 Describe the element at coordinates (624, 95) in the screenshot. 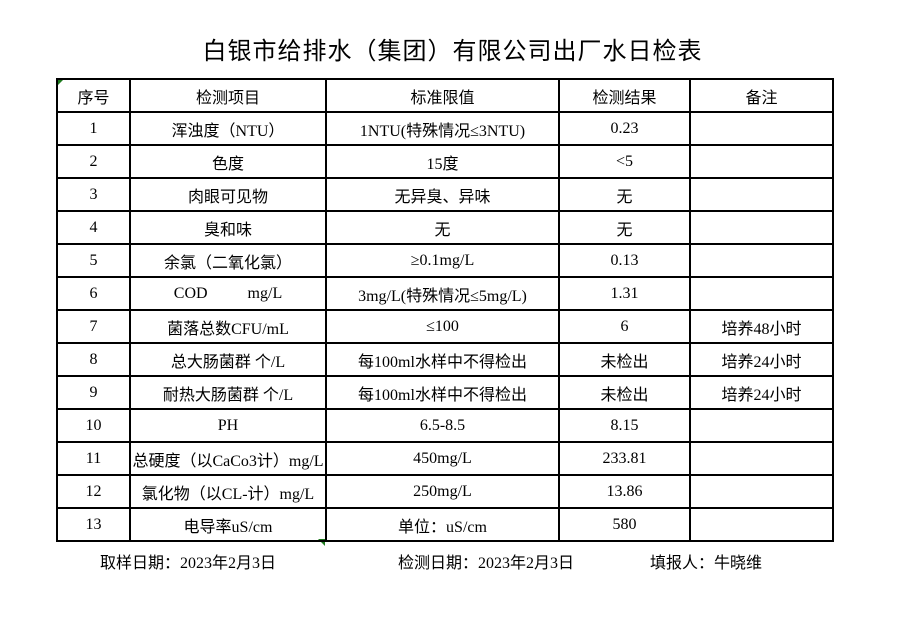

I see `column-header-result: 检测结果` at that location.